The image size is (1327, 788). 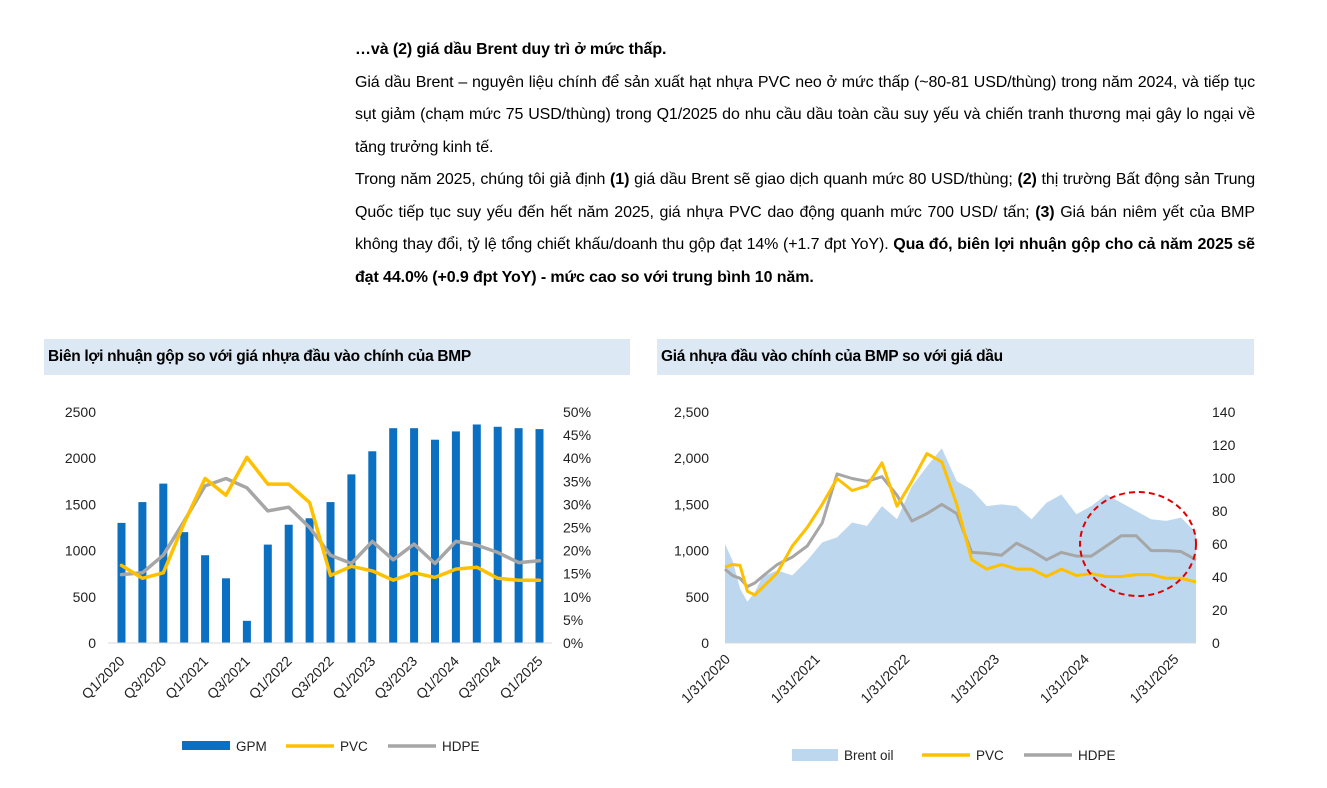 I want to click on assumption-2-marker: (2), so click(x=1027, y=179).